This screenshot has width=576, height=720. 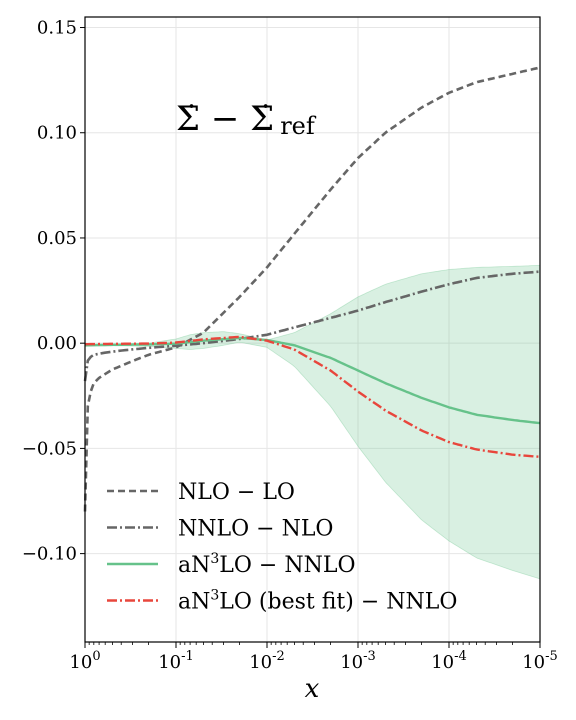 I want to click on x-tick-label-2: 10⁻², so click(x=267, y=661).